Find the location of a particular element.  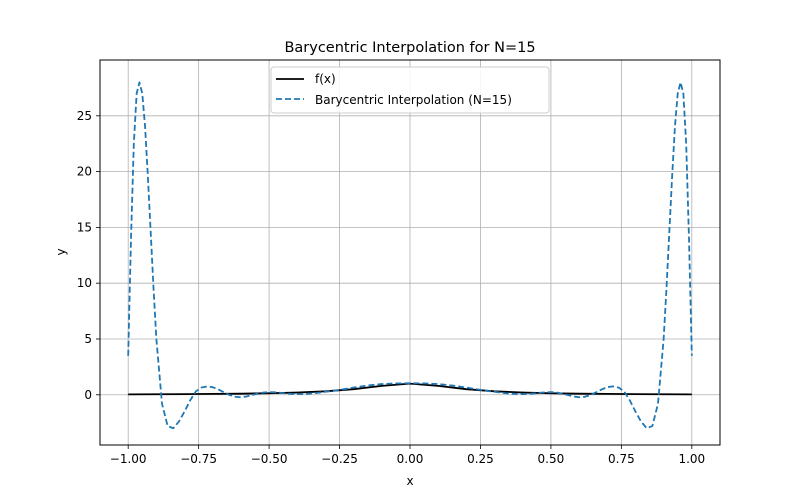

legend-box is located at coordinates (410, 90).